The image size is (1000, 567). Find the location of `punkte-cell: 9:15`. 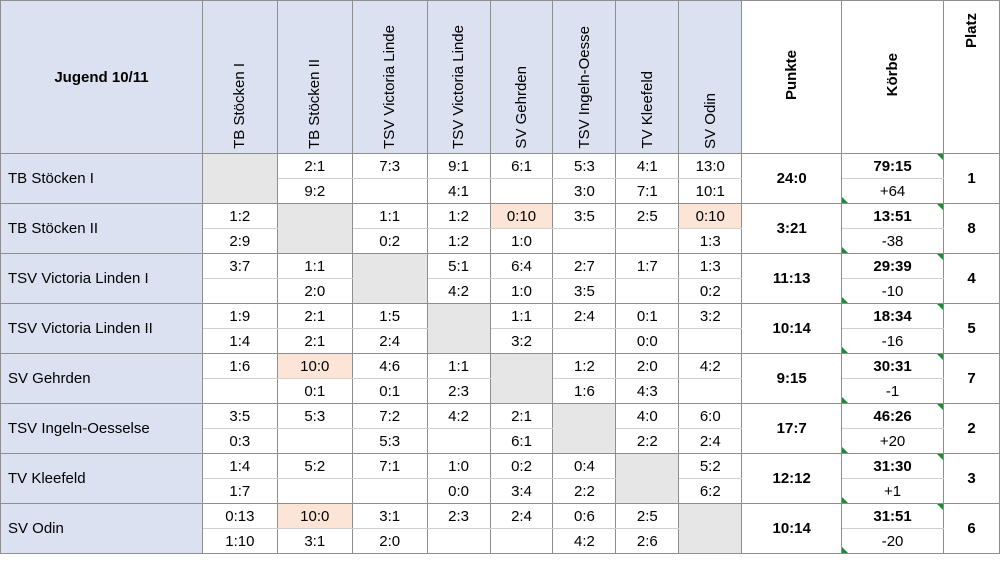

punkte-cell: 9:15 is located at coordinates (792, 378).